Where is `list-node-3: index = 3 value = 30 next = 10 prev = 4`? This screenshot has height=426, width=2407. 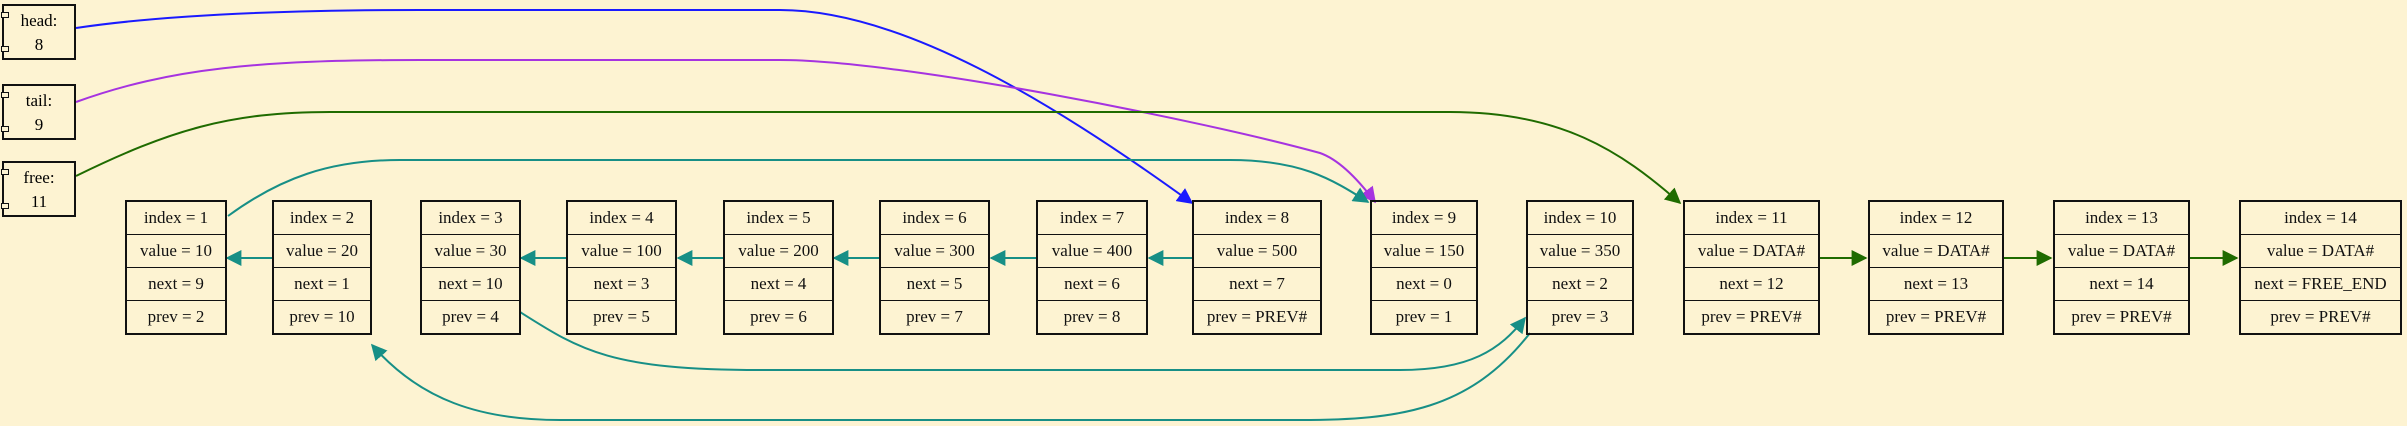
list-node-3: index = 3 value = 30 next = 10 prev = 4 is located at coordinates (470, 267).